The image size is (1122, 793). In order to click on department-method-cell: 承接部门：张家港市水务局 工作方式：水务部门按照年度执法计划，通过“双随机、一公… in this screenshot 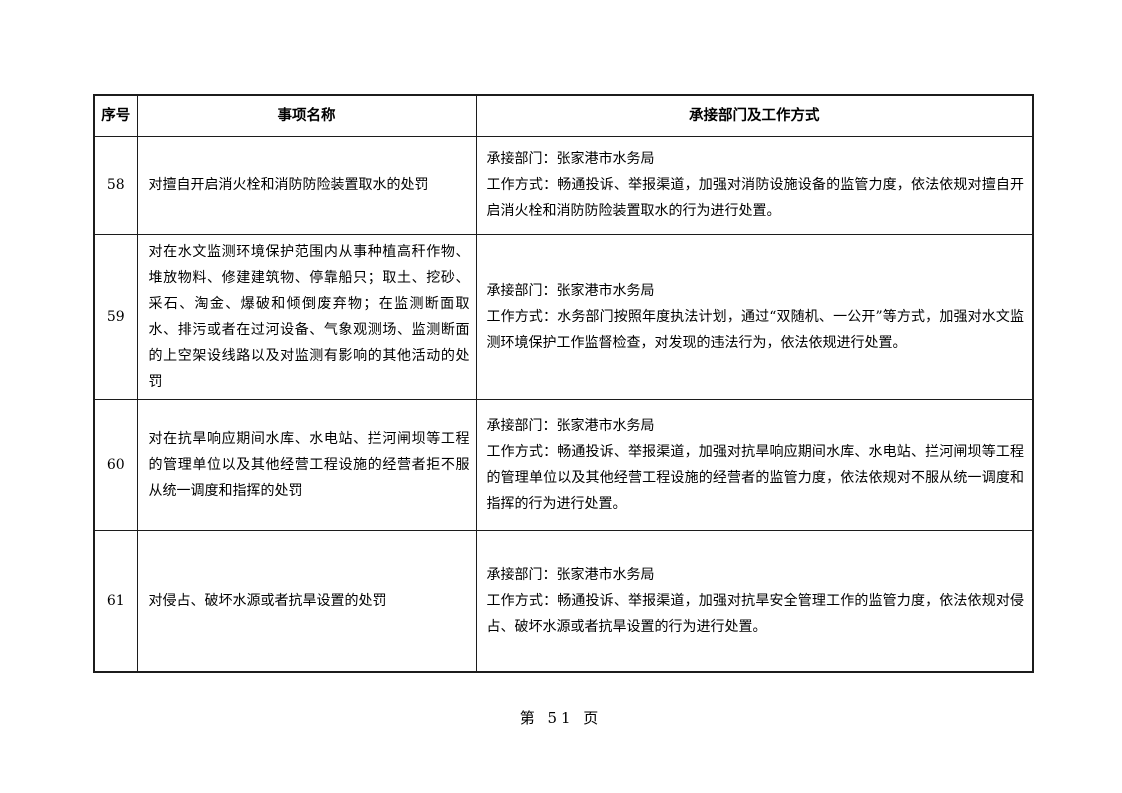, I will do `click(754, 316)`.